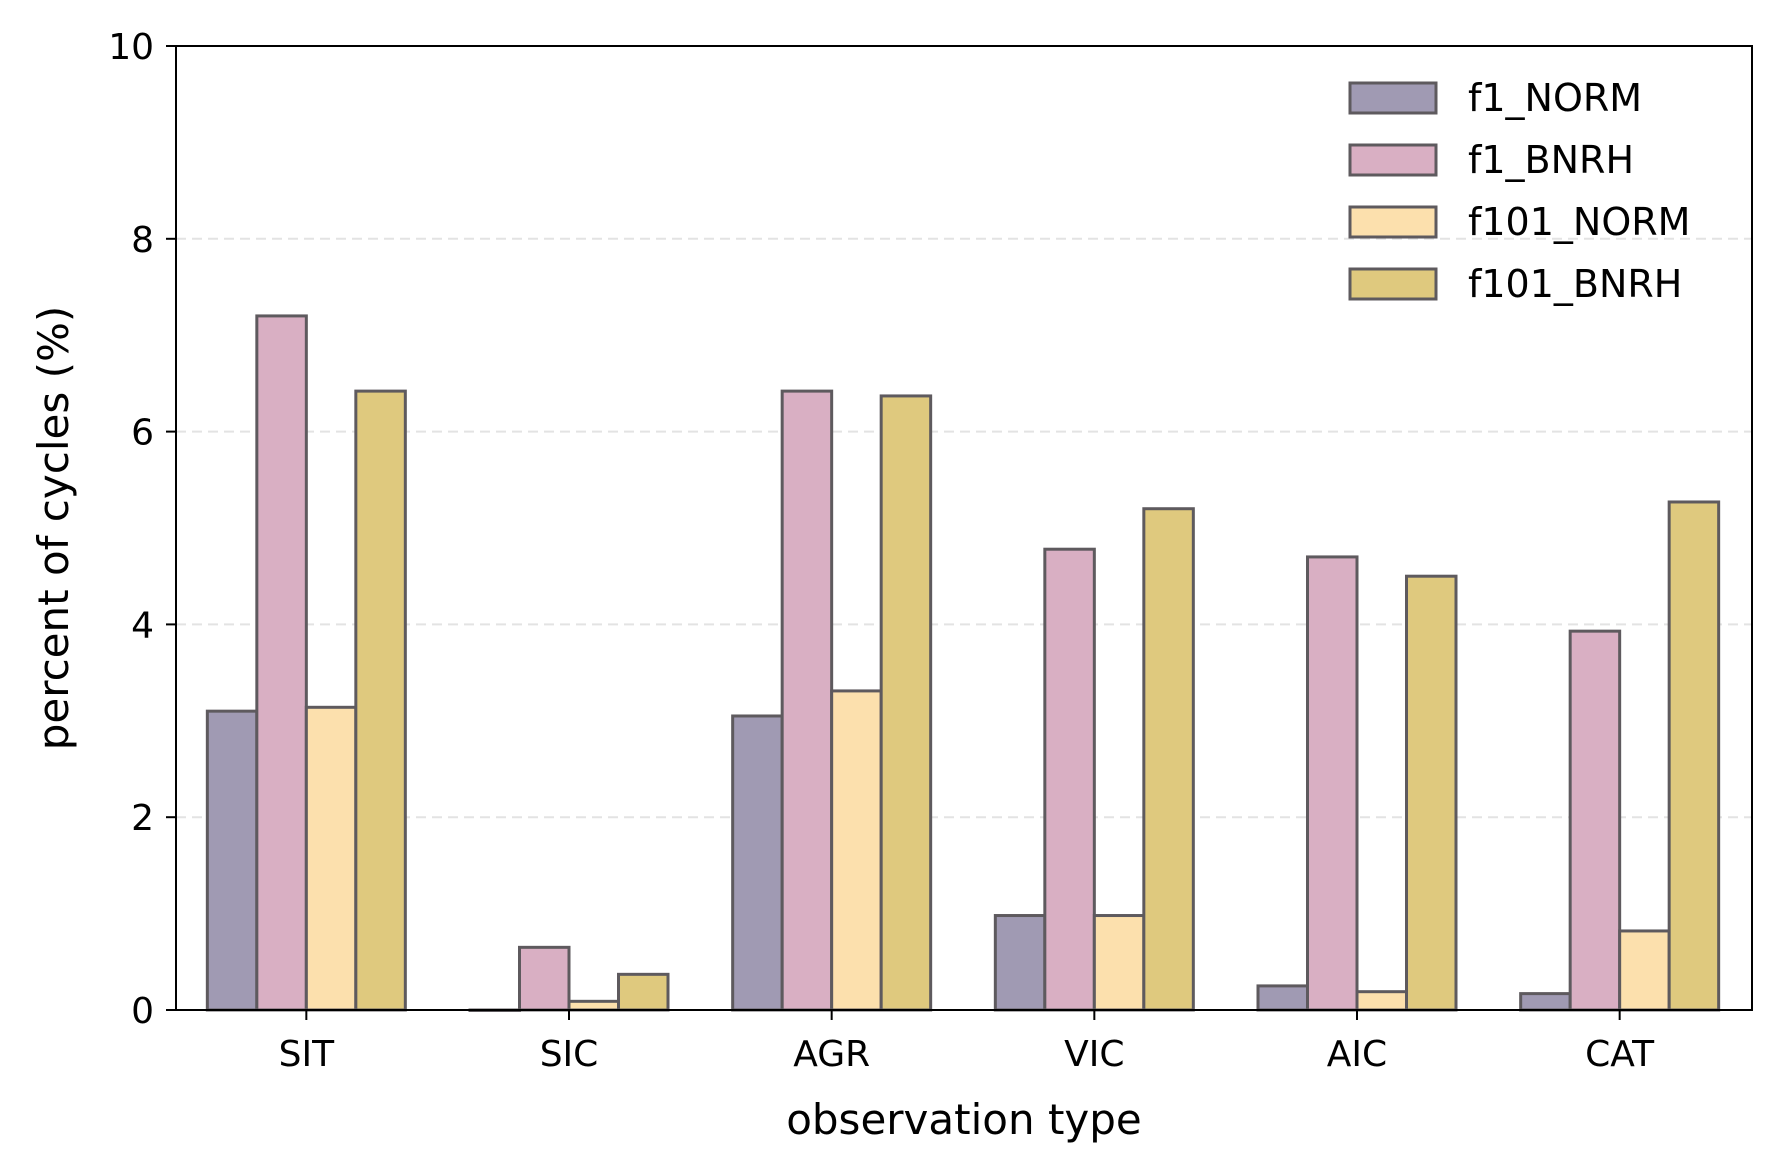  Describe the element at coordinates (131, 47) in the screenshot. I see `y-tick-label: 10` at that location.